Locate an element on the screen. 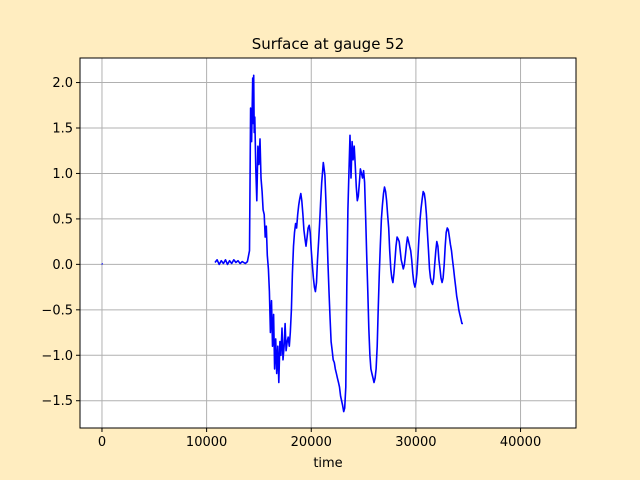 The image size is (640, 480). y-tick-label: 1.0 is located at coordinates (62, 174).